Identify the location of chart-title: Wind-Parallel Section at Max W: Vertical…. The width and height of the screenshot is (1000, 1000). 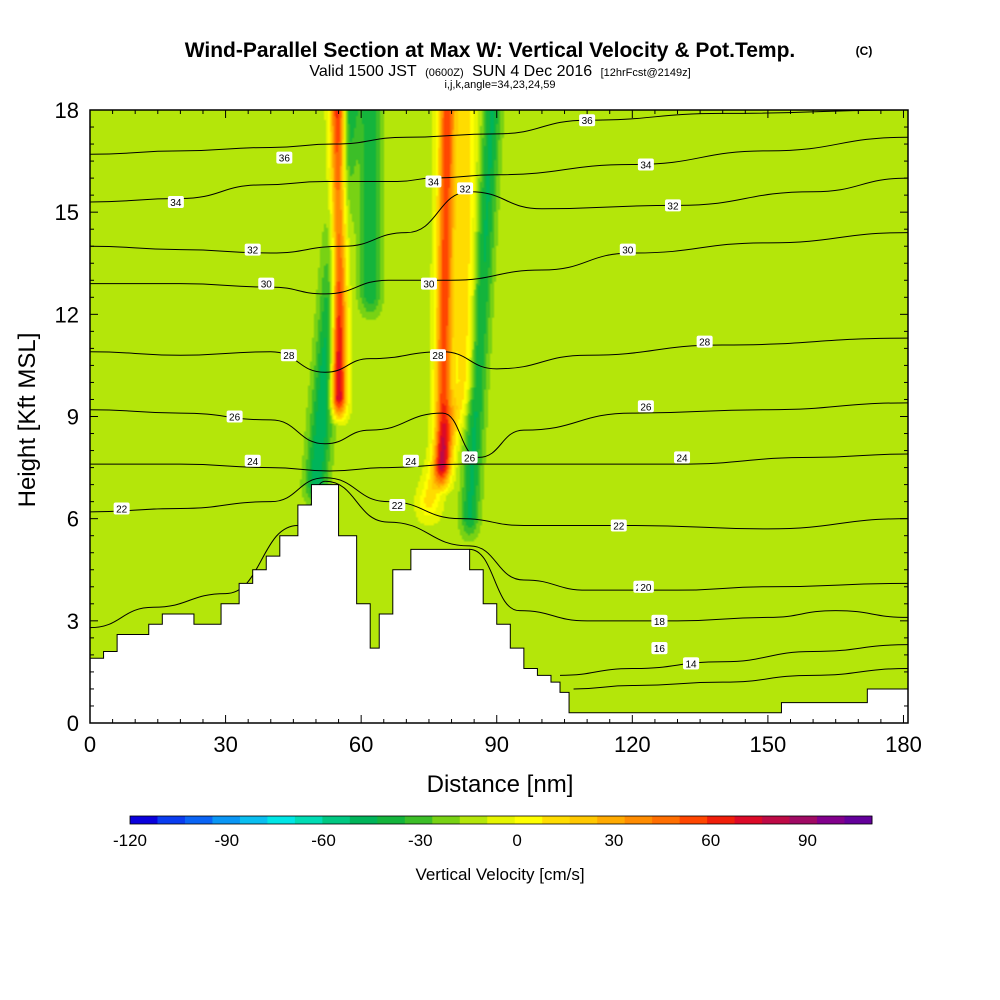
(490, 50).